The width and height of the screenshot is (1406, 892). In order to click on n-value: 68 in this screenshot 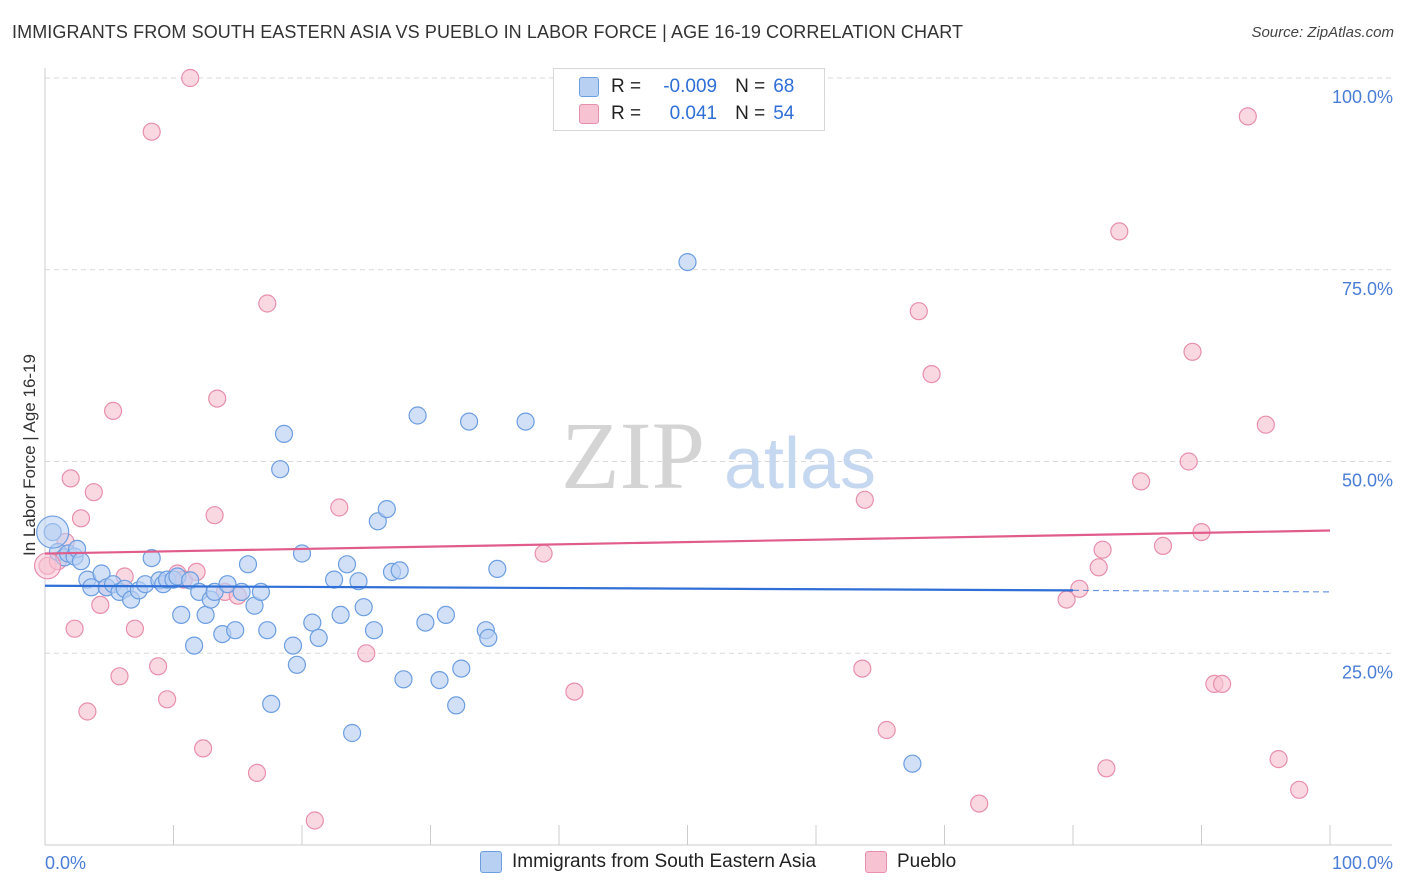, I will do `click(784, 86)`.